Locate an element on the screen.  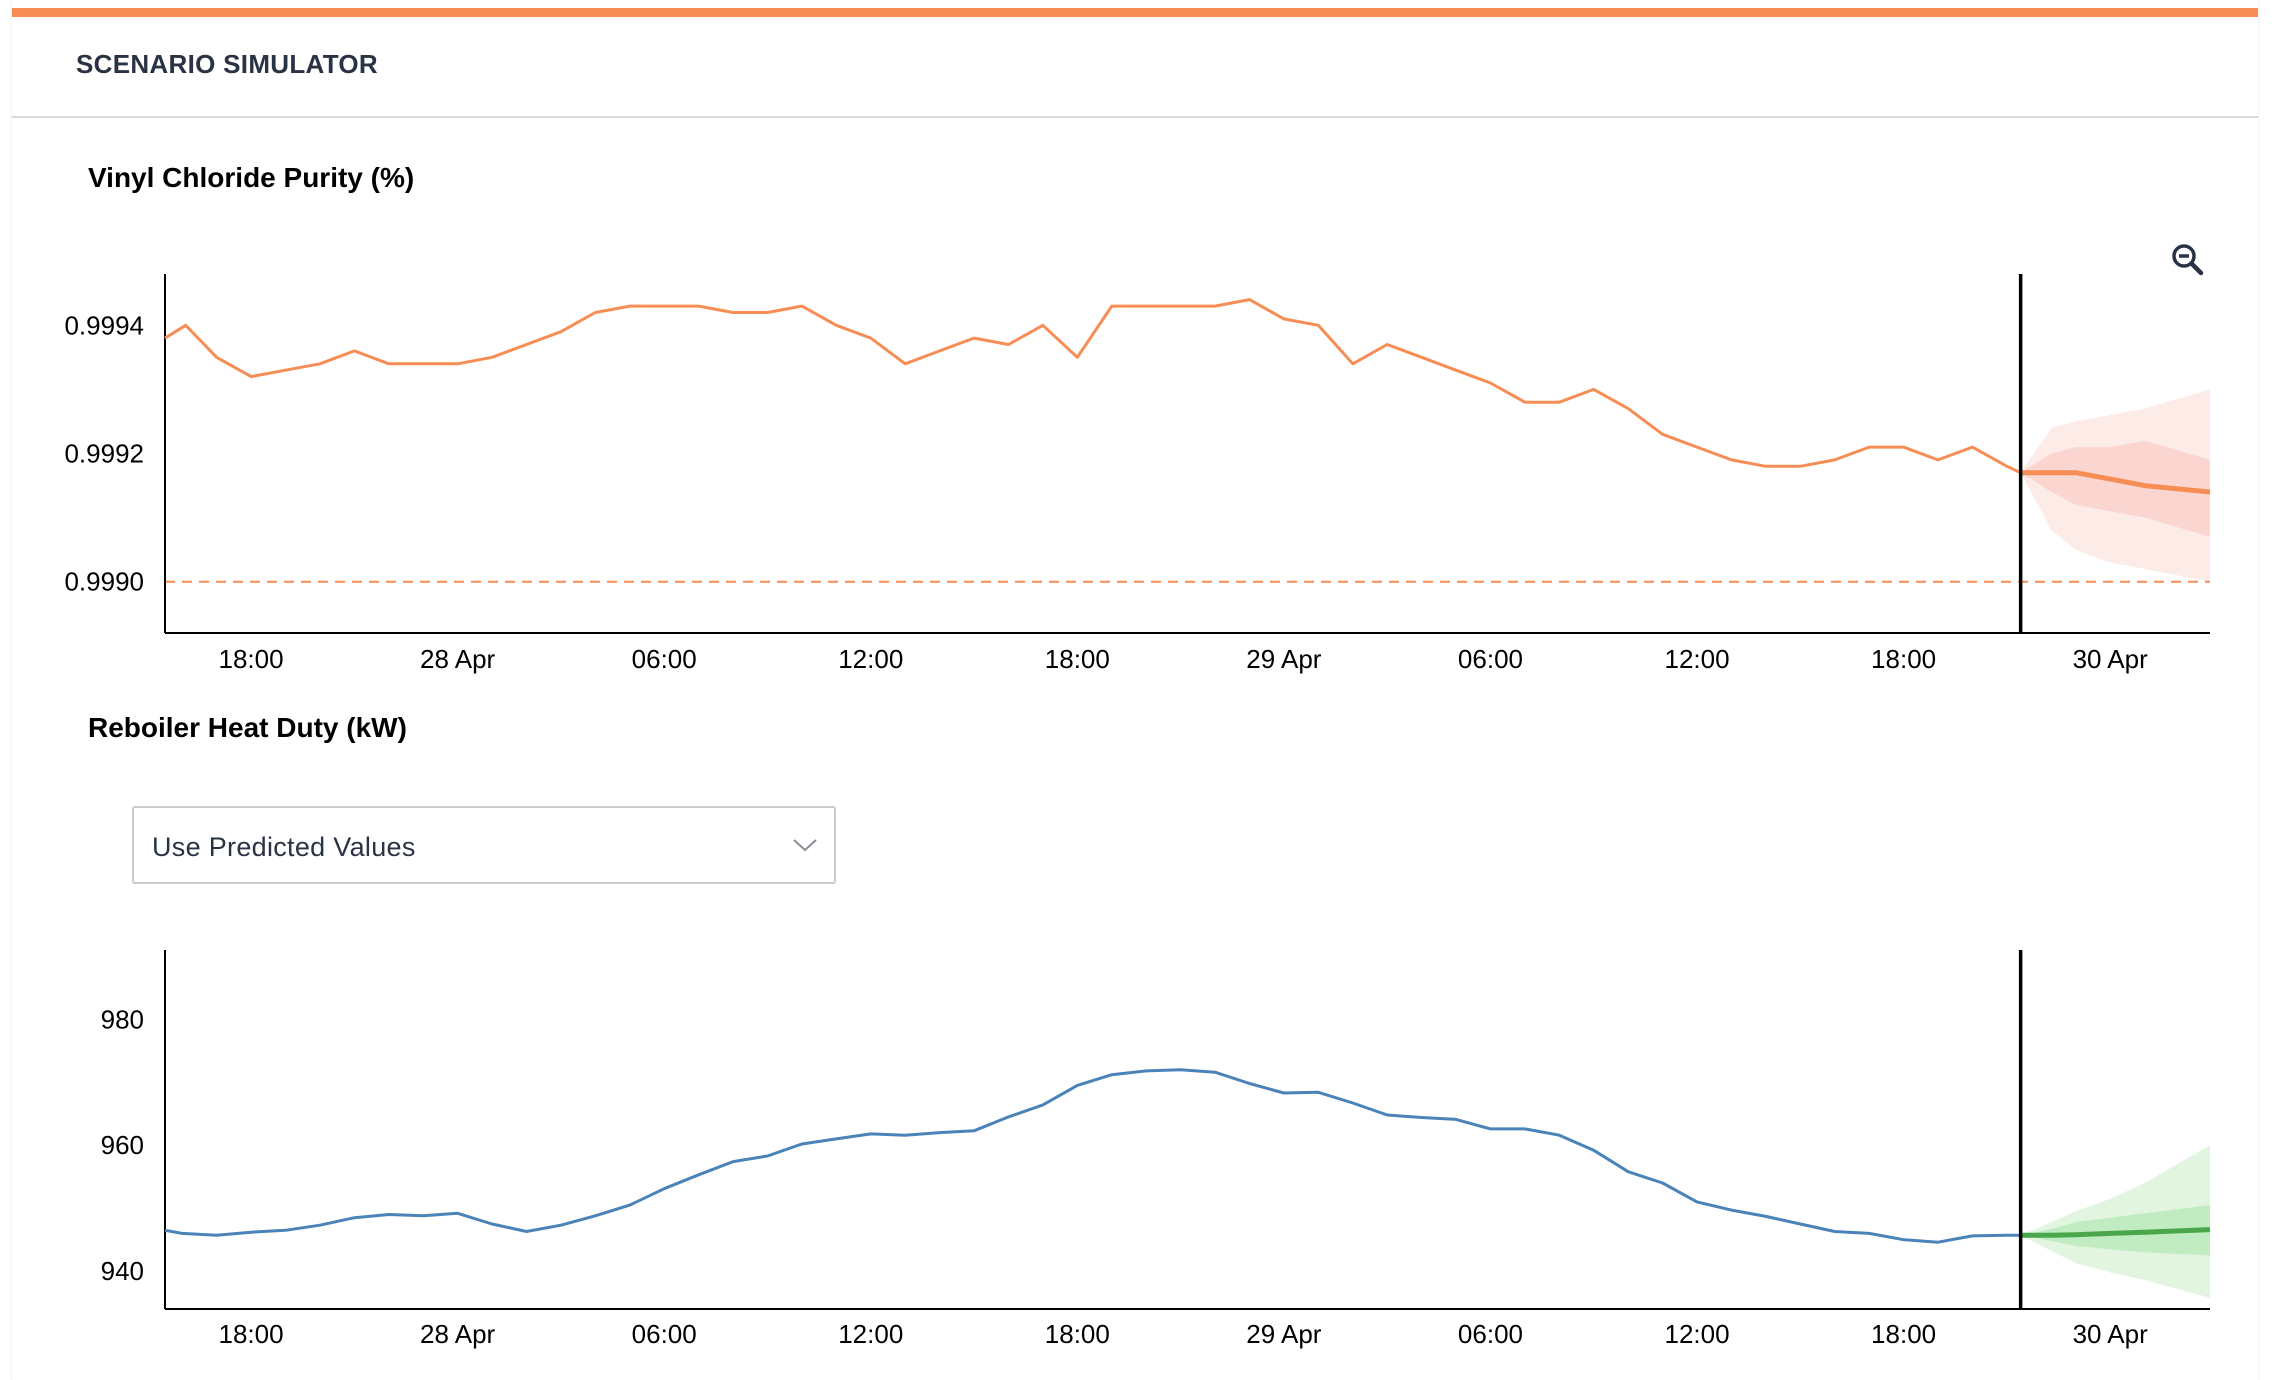
zoom-out-icon is located at coordinates (2187, 259).